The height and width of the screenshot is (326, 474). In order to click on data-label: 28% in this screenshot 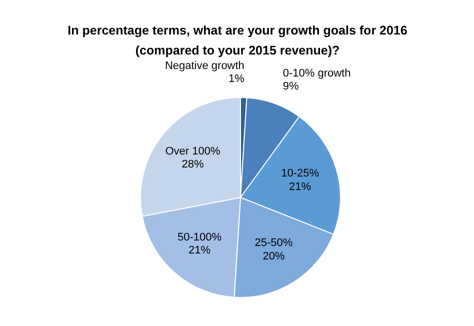, I will do `click(193, 164)`.